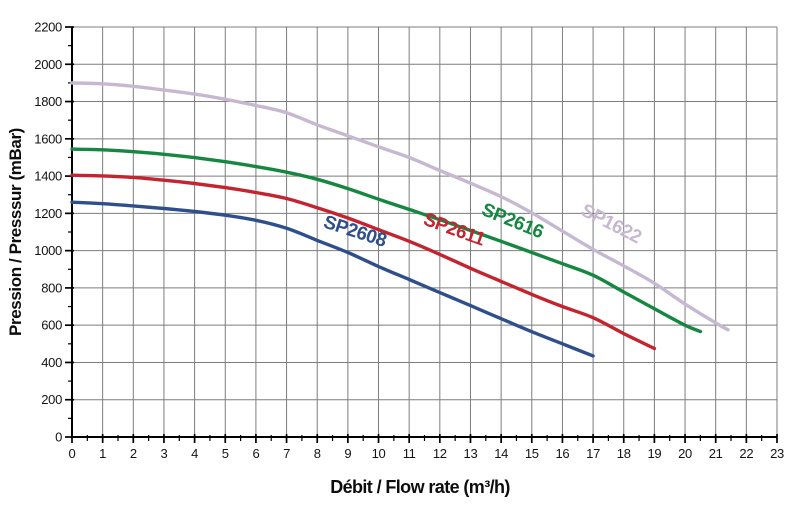 The height and width of the screenshot is (513, 800). What do you see at coordinates (58, 437) in the screenshot?
I see `y-tick-label: 0` at bounding box center [58, 437].